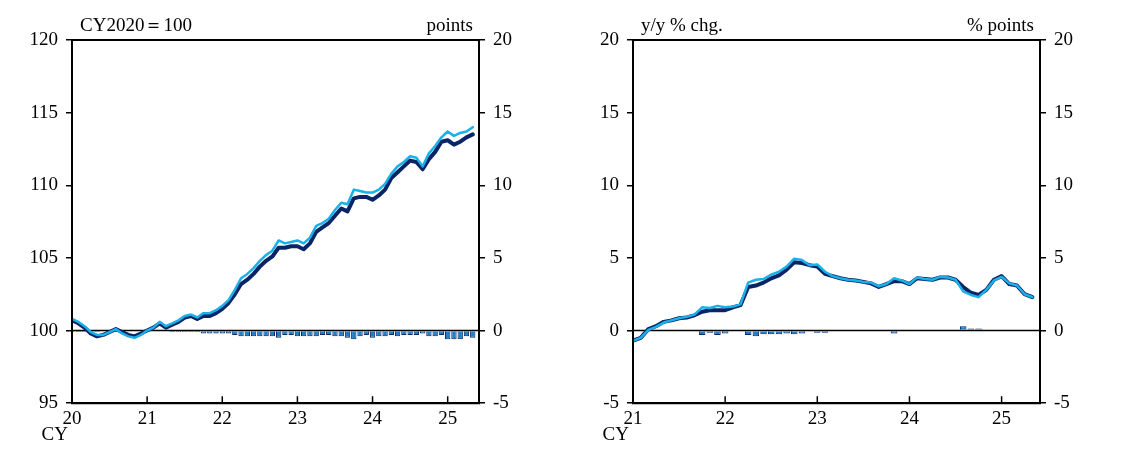  What do you see at coordinates (609, 38) in the screenshot?
I see `y-tick-label: 20` at bounding box center [609, 38].